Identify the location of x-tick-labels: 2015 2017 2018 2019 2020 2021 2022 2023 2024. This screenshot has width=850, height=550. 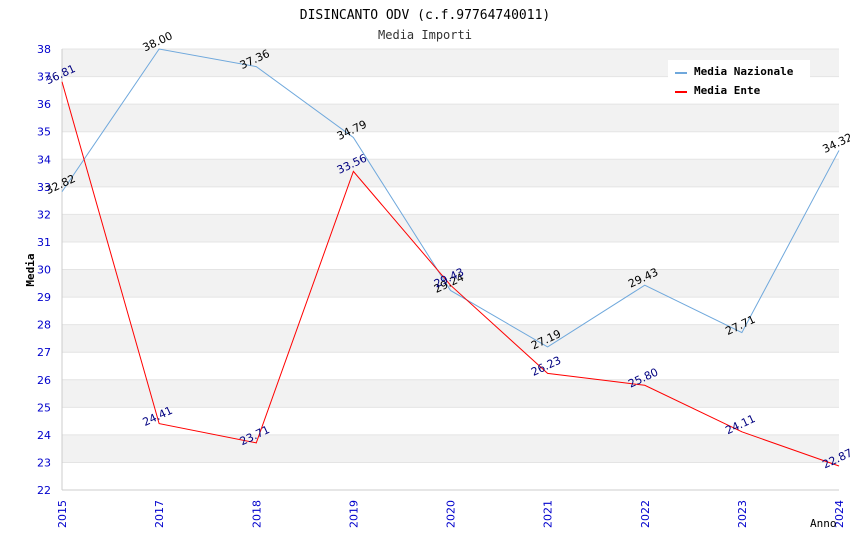
(451, 514).